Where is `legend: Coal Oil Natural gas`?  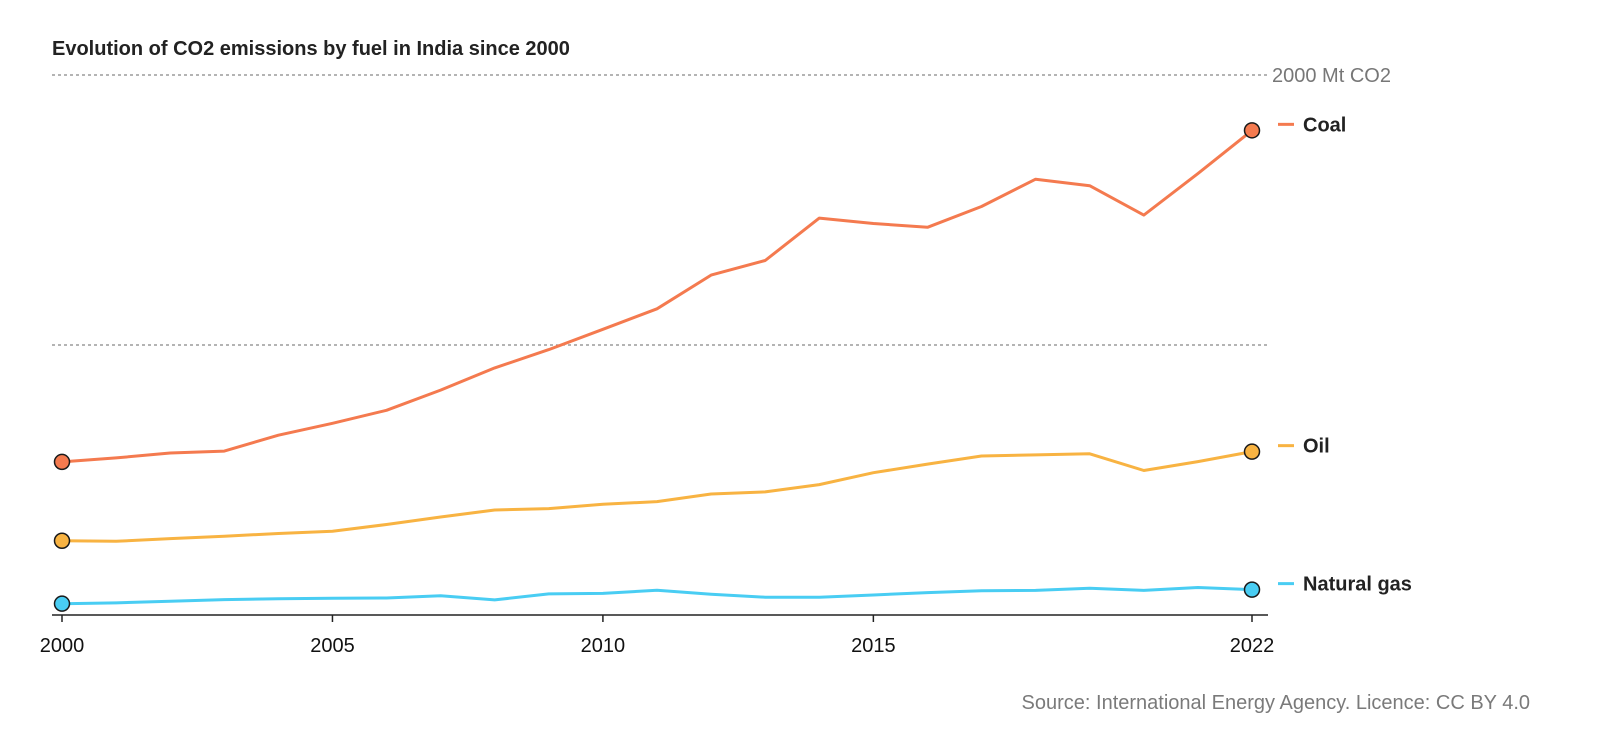
legend: Coal Oil Natural gas is located at coordinates (1345, 355).